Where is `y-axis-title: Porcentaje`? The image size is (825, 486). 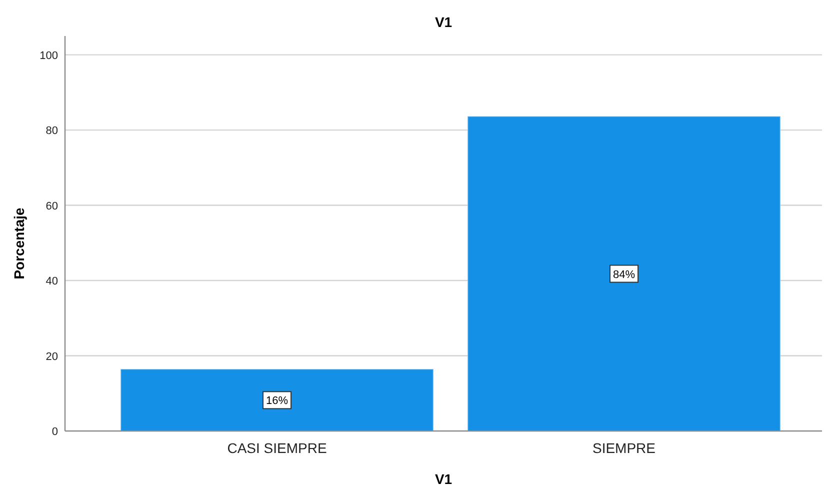
y-axis-title: Porcentaje is located at coordinates (19, 243).